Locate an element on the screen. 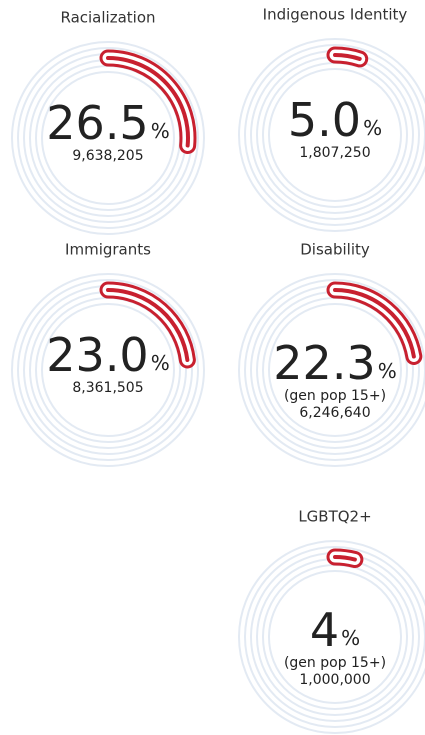 The width and height of the screenshot is (425, 735). count-label: 9,638,205 is located at coordinates (107, 156).